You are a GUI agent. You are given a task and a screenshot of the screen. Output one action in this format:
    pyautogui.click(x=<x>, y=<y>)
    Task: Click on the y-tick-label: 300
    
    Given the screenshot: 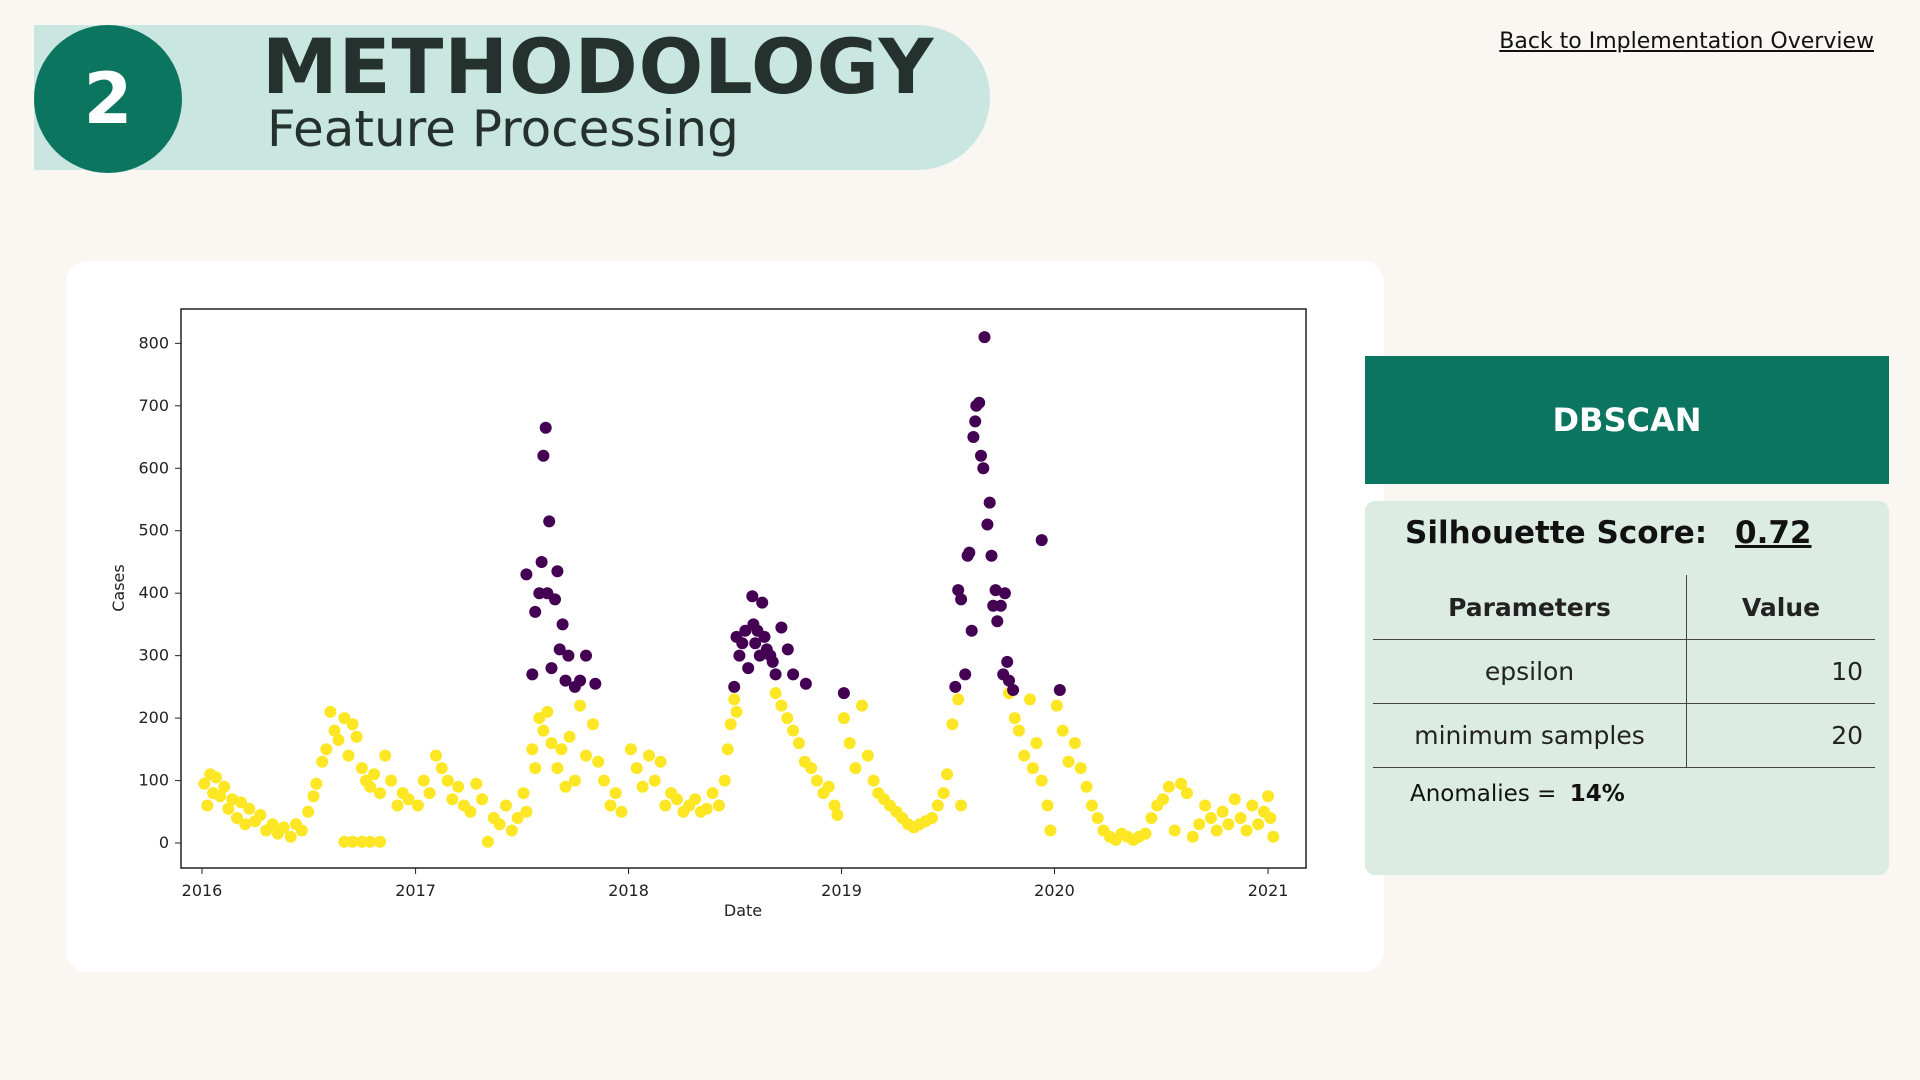 What is the action you would take?
    pyautogui.click(x=153, y=655)
    